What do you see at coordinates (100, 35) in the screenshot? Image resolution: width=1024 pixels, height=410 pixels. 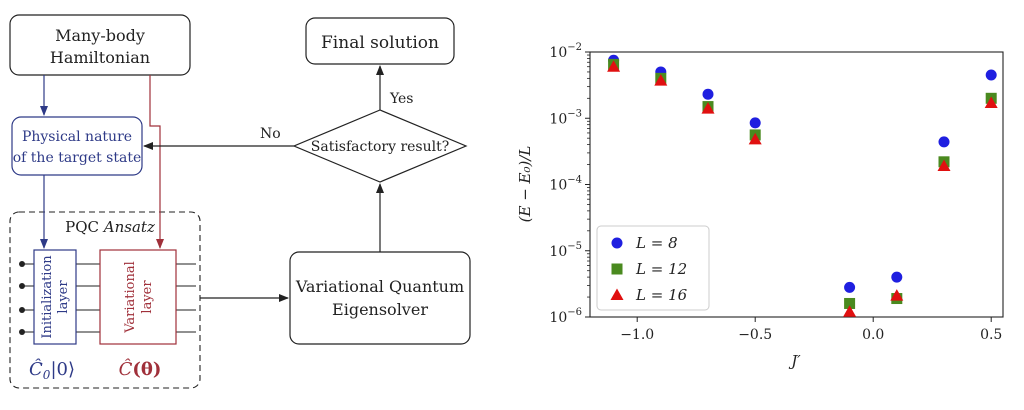 I see `hamiltonian-label-line1: Many-body` at bounding box center [100, 35].